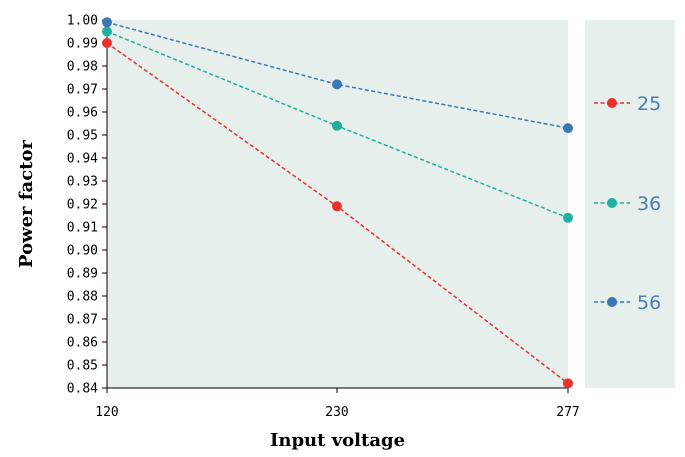 The height and width of the screenshot is (457, 685). What do you see at coordinates (106, 412) in the screenshot?
I see `x-tick-label: 120` at bounding box center [106, 412].